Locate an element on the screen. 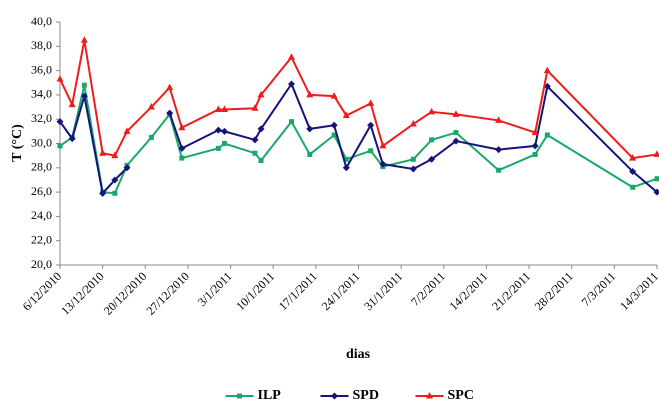 This screenshot has width=659, height=415. x-tick-label: 14/3/2011 is located at coordinates (638, 291).